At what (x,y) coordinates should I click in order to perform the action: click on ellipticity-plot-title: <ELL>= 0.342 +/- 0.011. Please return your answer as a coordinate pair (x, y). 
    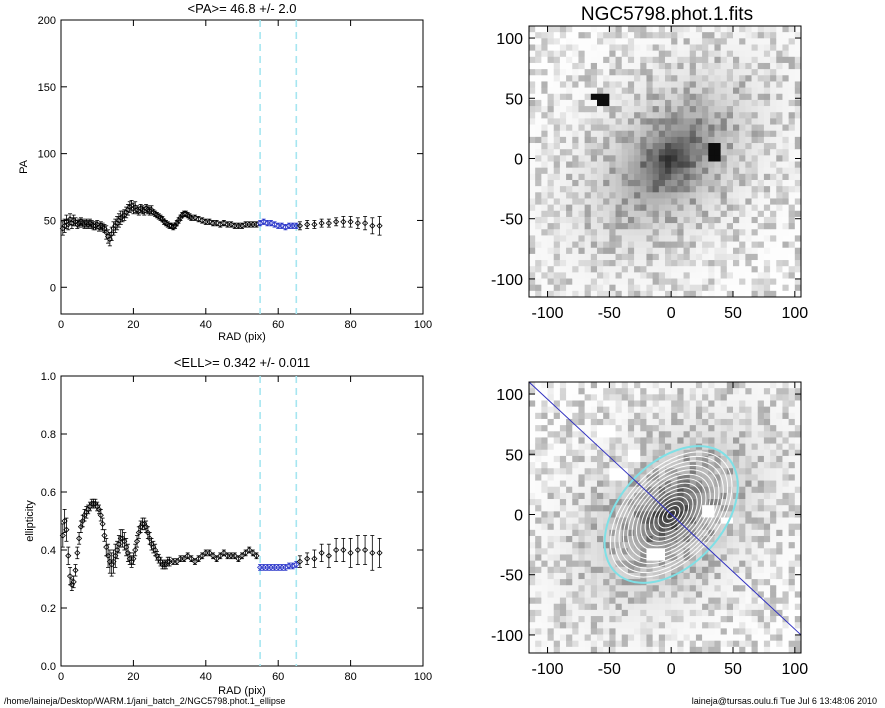
    Looking at the image, I should click on (242, 362).